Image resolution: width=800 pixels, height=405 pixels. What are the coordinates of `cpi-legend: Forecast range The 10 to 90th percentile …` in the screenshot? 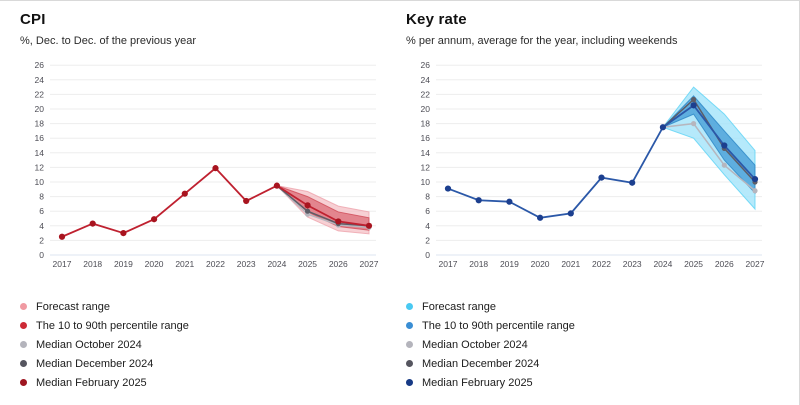 It's located at (208, 344).